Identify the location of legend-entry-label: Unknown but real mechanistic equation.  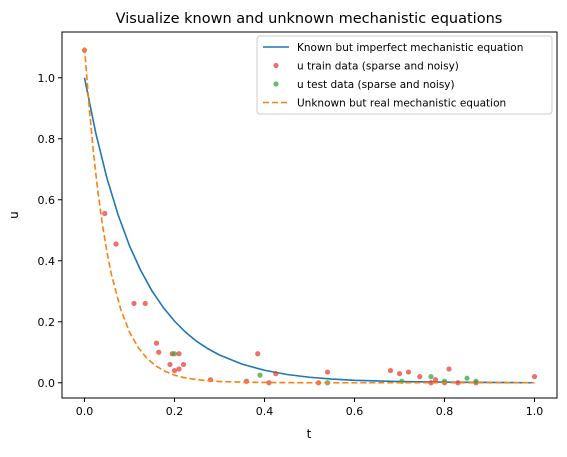
(401, 104).